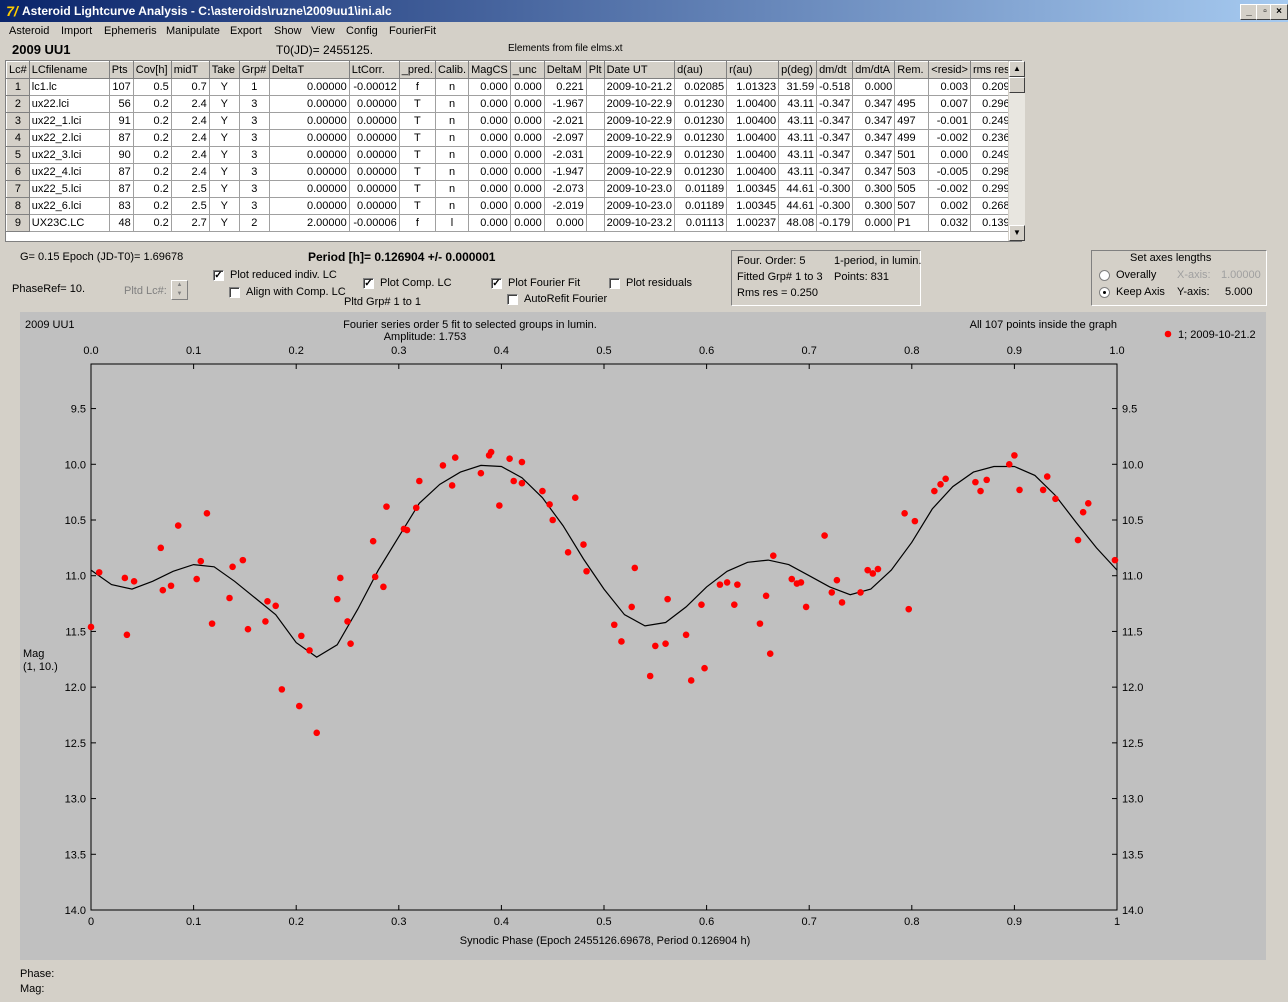 The width and height of the screenshot is (1288, 1002). Describe the element at coordinates (753, 70) in the screenshot. I see `column-header: r(au)` at that location.